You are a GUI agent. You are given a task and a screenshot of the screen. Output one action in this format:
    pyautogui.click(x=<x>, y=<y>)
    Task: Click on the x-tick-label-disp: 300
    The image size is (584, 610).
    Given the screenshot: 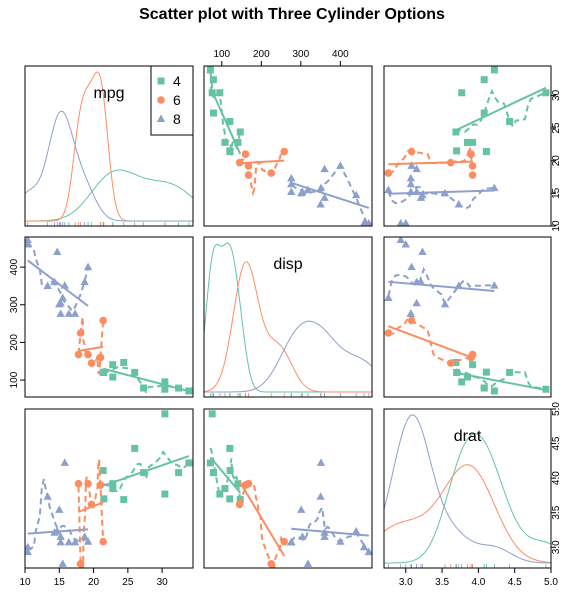 What is the action you would take?
    pyautogui.click(x=301, y=54)
    